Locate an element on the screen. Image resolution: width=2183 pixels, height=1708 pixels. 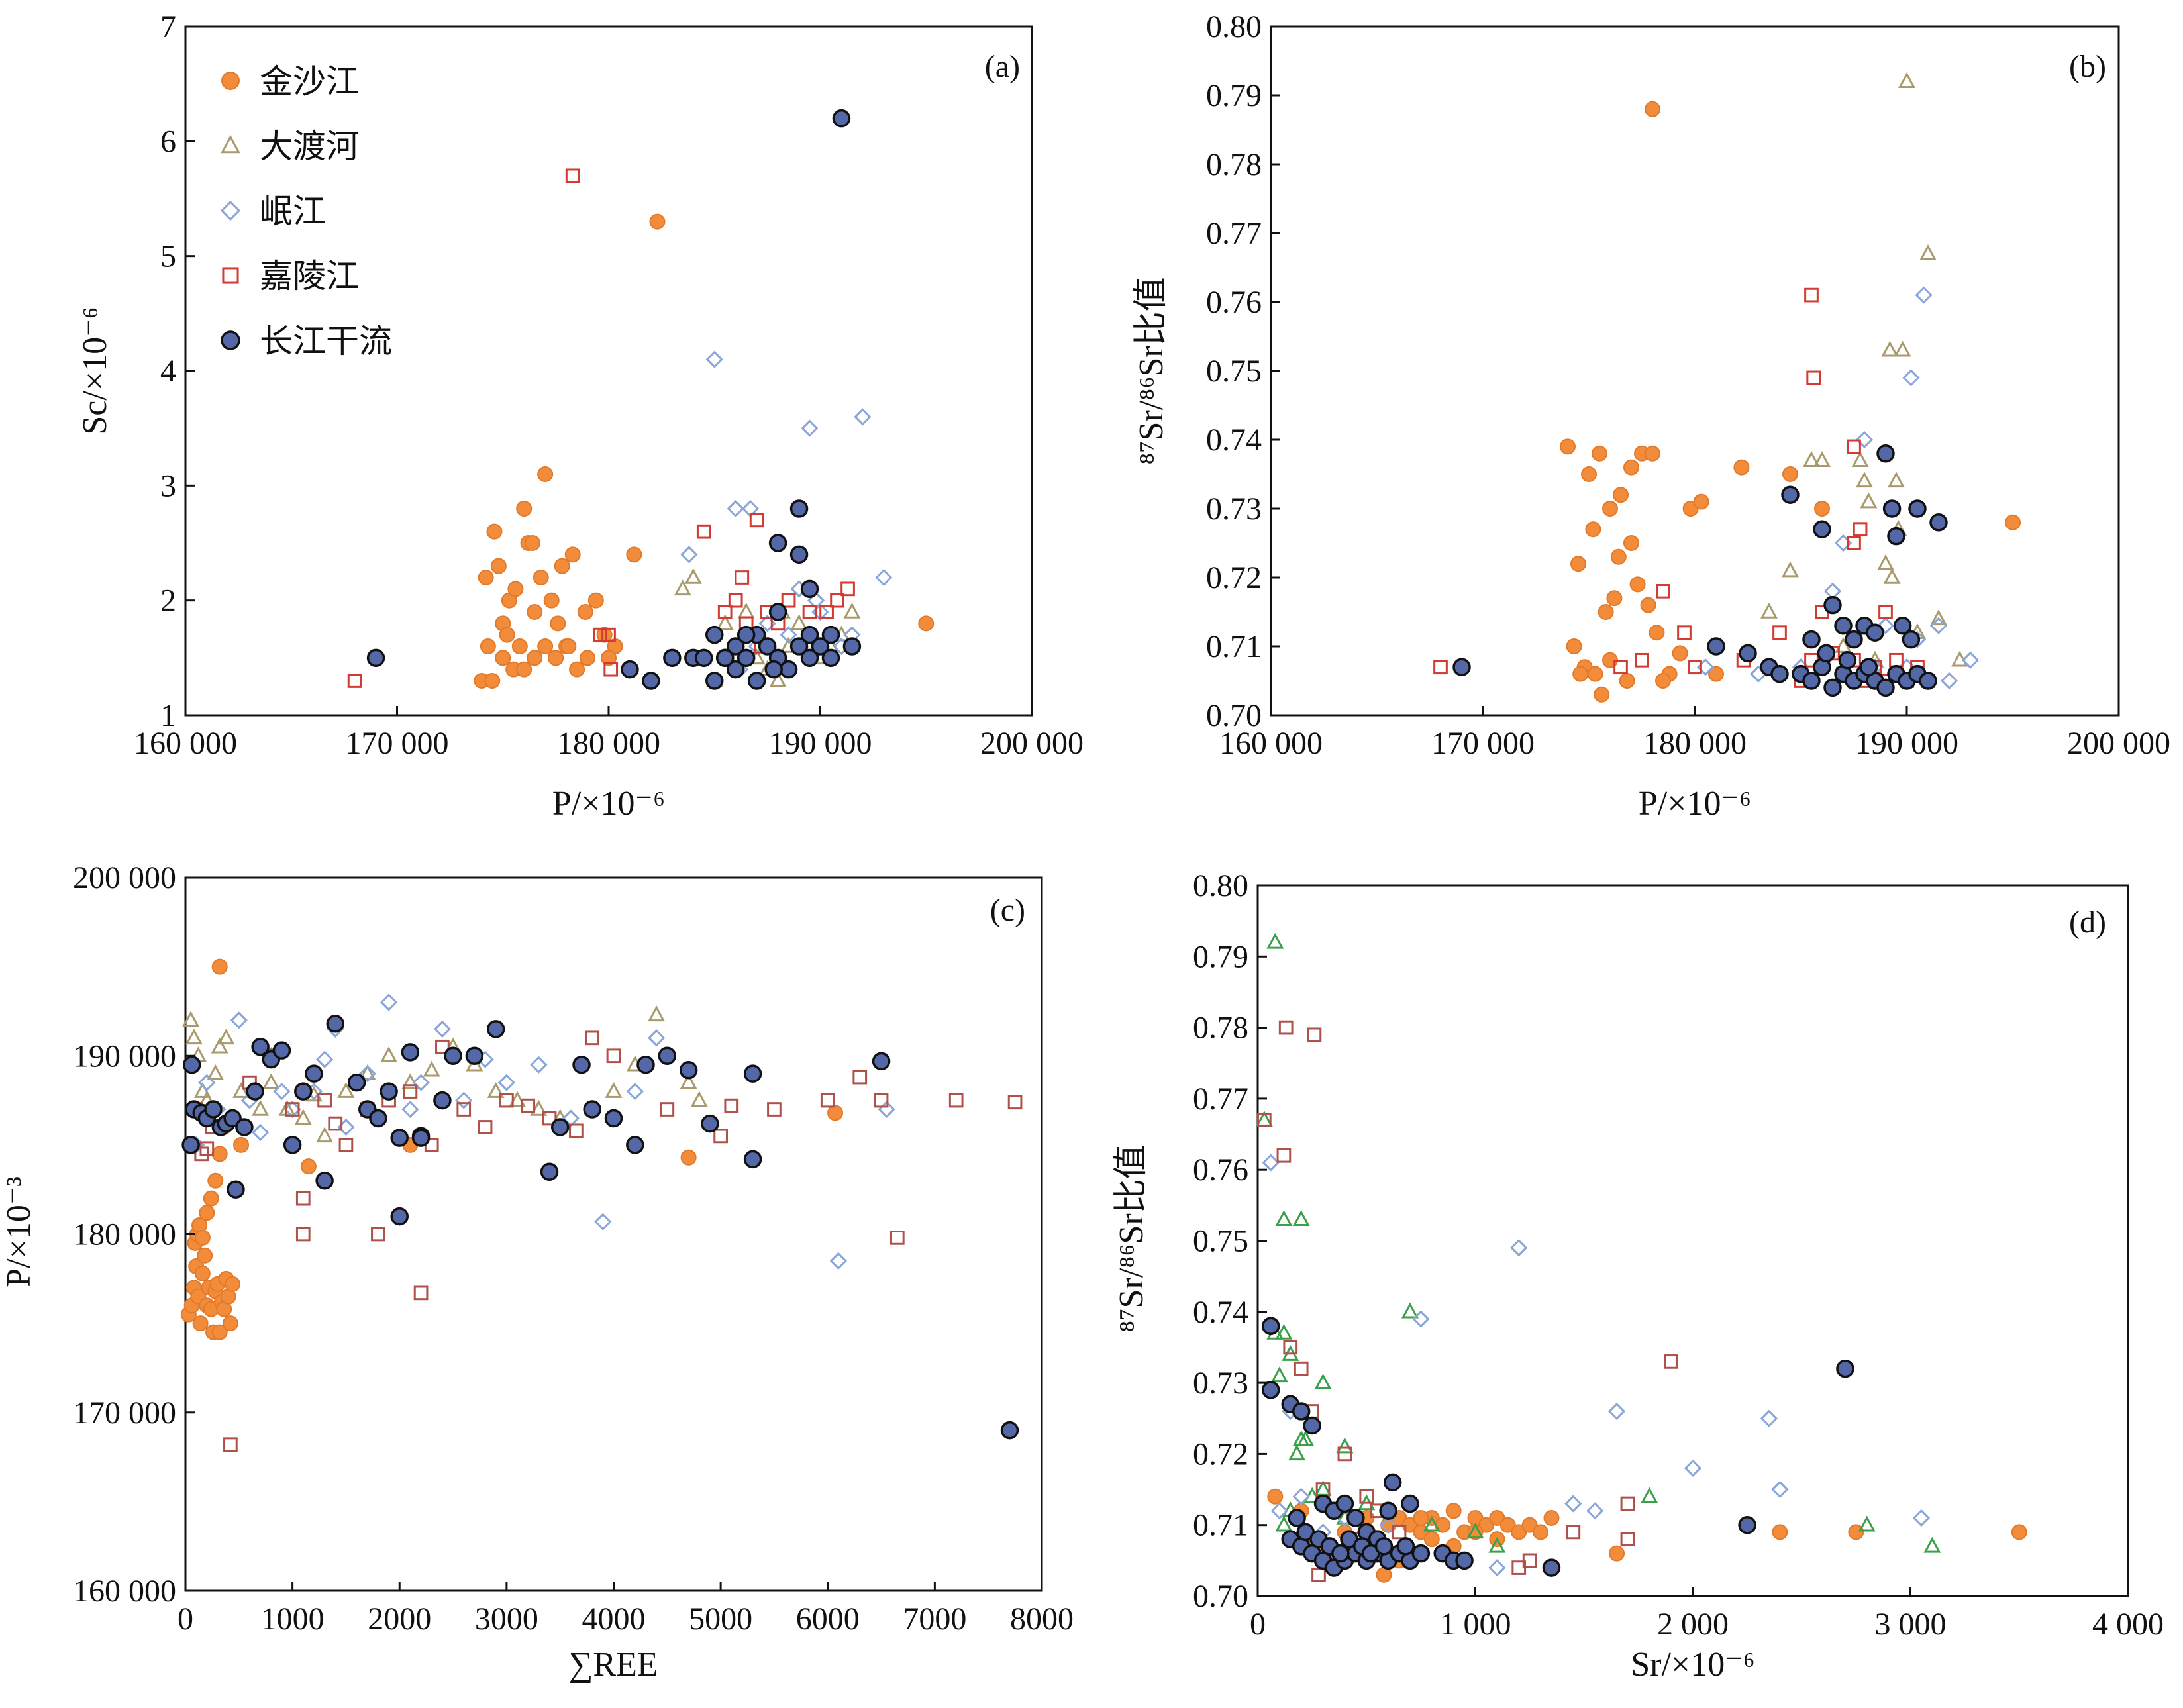
y-tick-label: 170 000 is located at coordinates (124, 1413).